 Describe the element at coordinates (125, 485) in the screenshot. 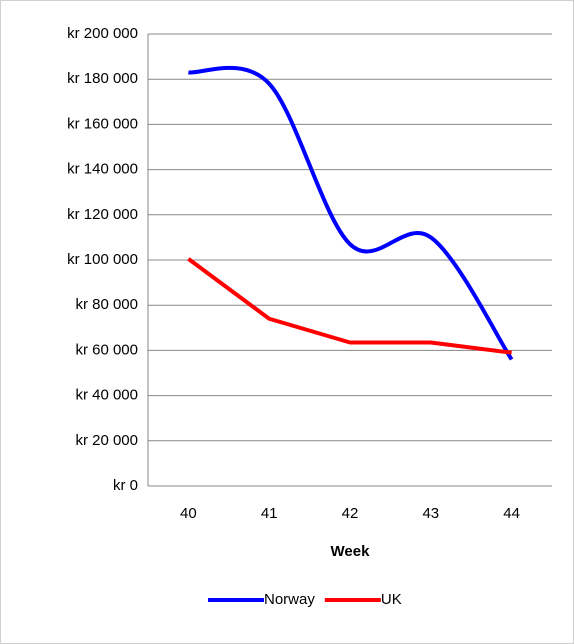

I see `y-tick-label: kr 0` at that location.